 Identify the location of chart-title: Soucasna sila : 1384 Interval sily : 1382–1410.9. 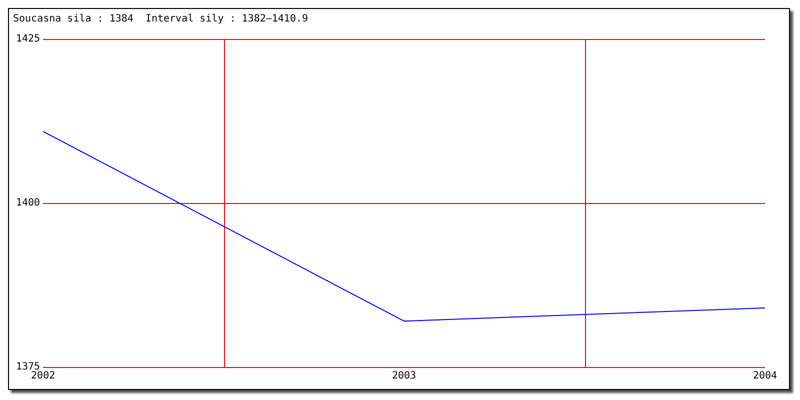
(160, 19).